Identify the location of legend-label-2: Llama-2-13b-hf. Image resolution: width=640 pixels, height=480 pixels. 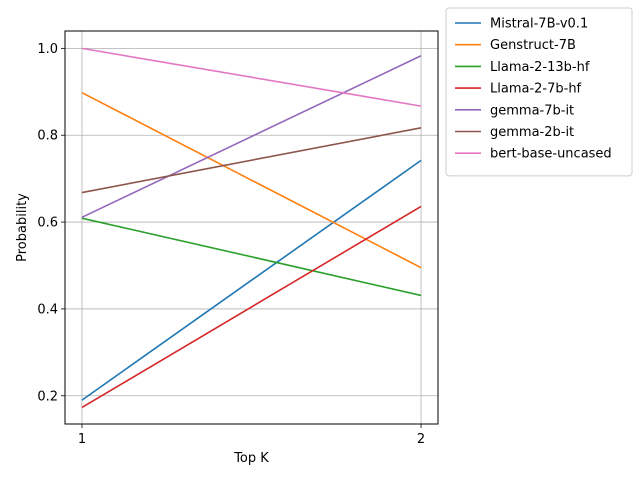
(540, 67).